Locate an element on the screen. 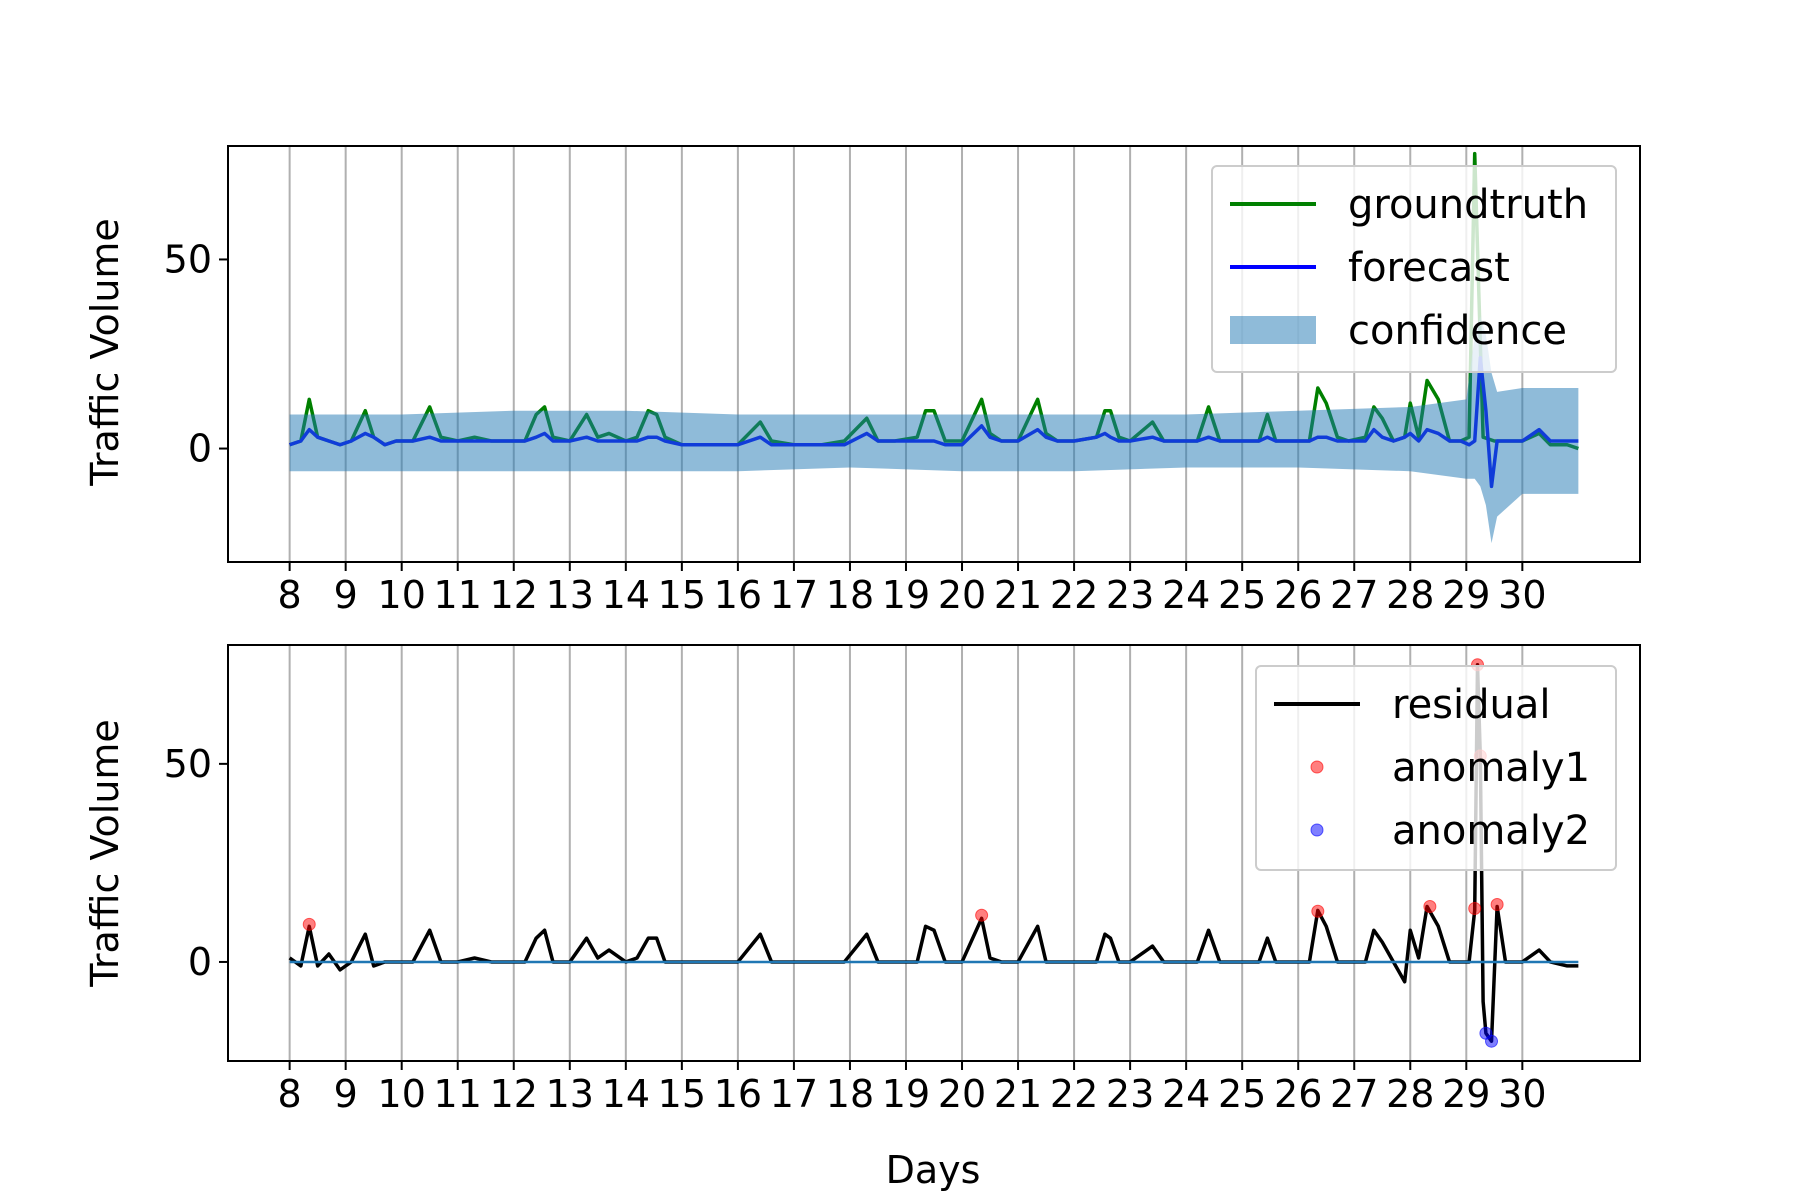  legend-label-anomaly1: anomaly1 is located at coordinates (1491, 768).